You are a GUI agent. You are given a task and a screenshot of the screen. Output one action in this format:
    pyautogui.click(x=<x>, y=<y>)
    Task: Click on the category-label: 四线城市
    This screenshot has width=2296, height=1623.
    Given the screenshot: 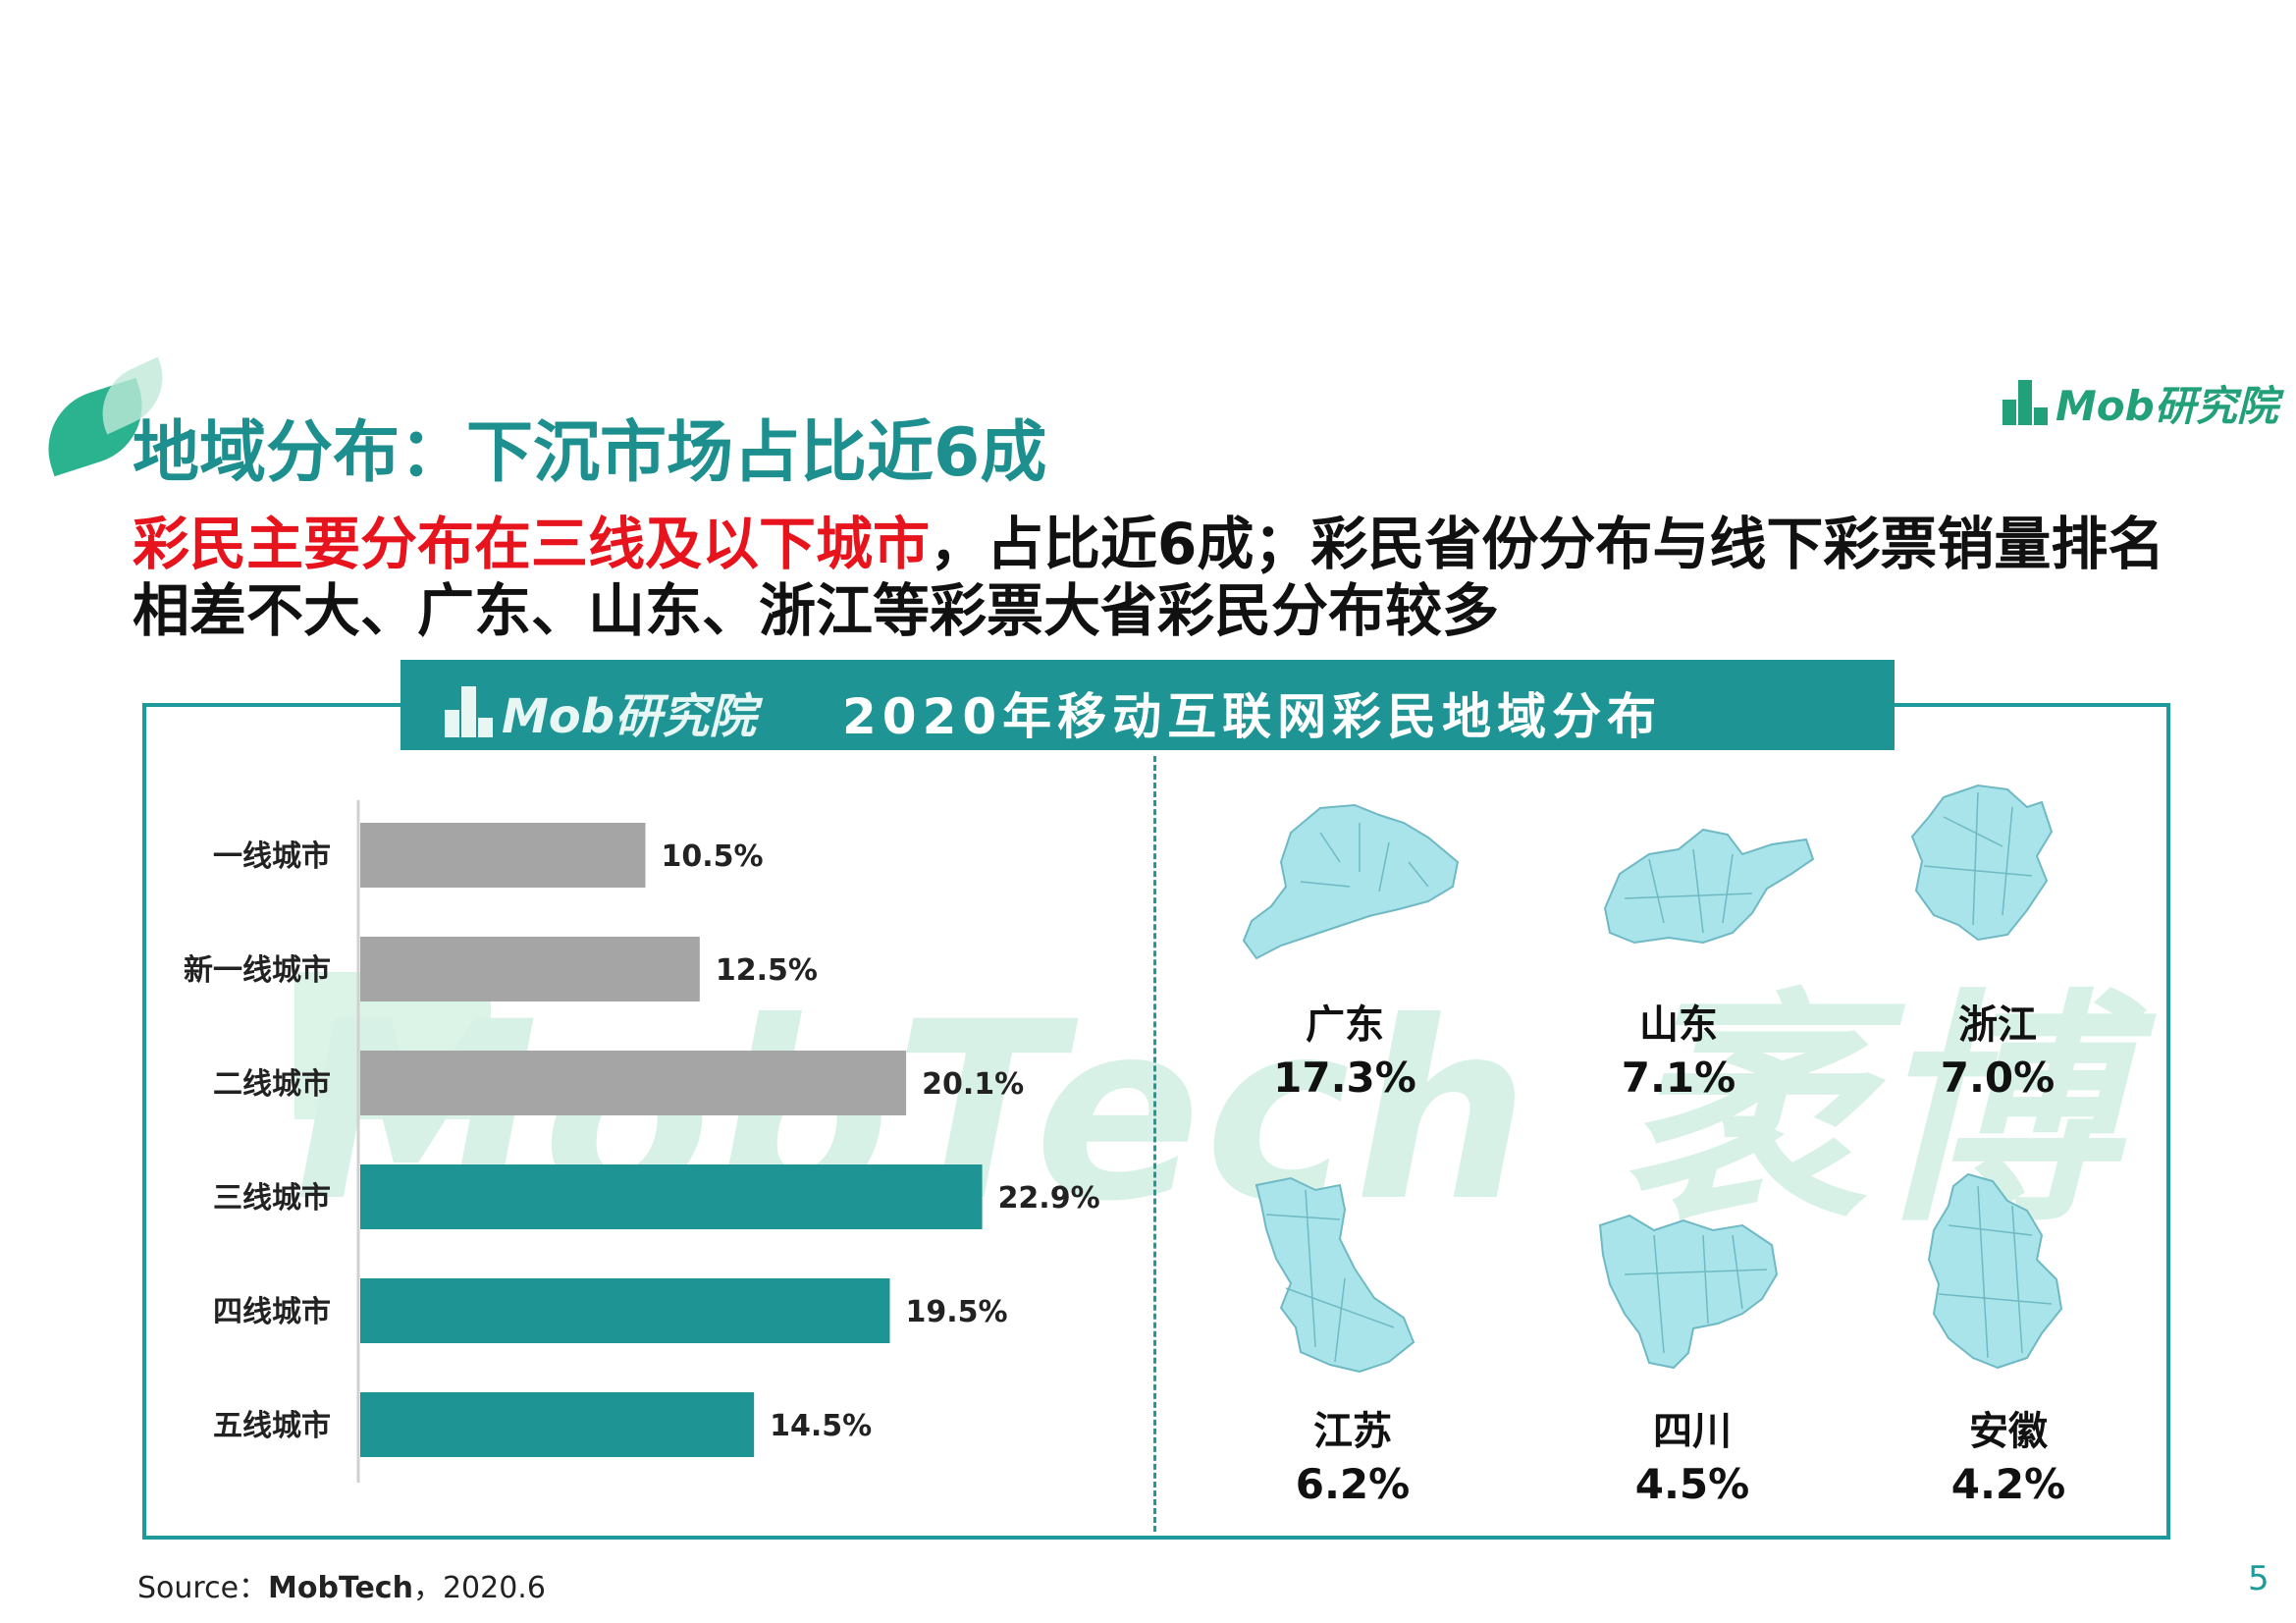 What is the action you would take?
    pyautogui.click(x=272, y=1312)
    